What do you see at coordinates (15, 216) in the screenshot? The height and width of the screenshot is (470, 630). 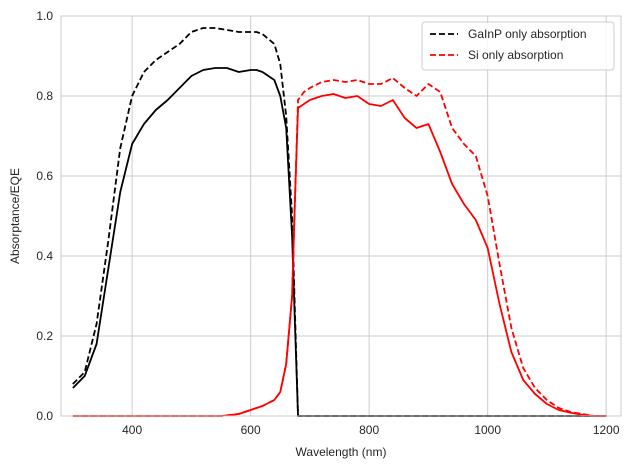 I see `y-axis-label: Absorptance/EQE` at bounding box center [15, 216].